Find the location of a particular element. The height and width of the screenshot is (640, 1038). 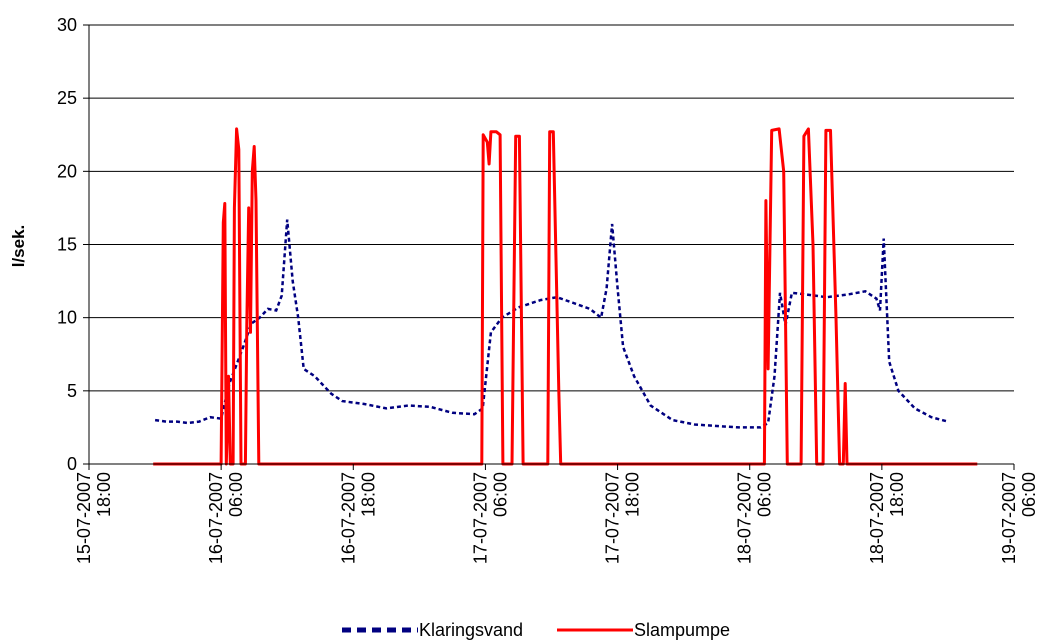

legend-label-slampumpe: Slampumpe is located at coordinates (682, 630).